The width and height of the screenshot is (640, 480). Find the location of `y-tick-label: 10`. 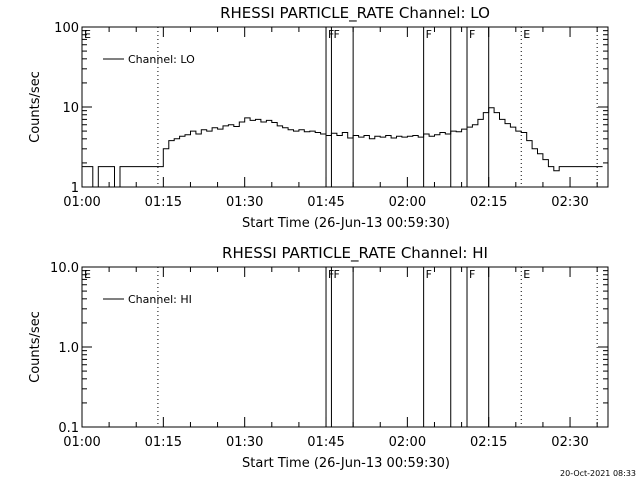

y-tick-label: 10 is located at coordinates (70, 108).